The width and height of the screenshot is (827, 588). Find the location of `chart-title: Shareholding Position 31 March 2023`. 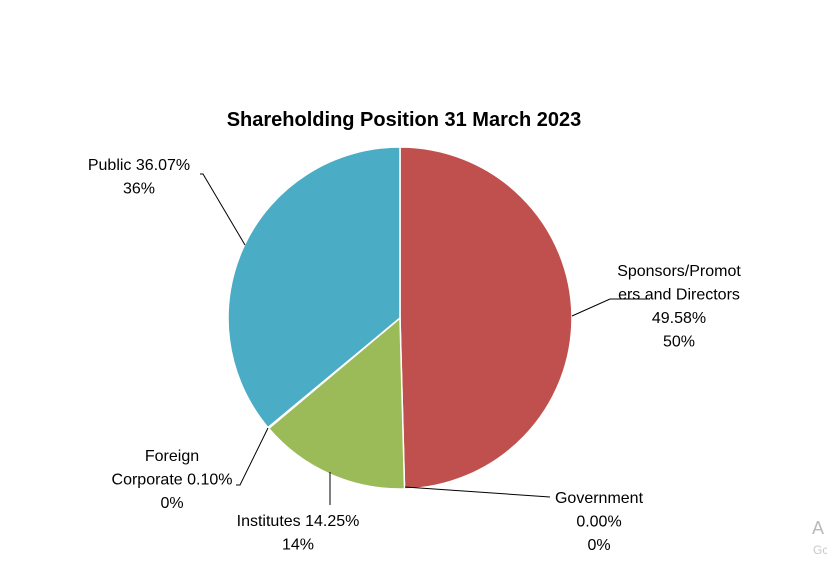

chart-title: Shareholding Position 31 March 2023 is located at coordinates (404, 120).